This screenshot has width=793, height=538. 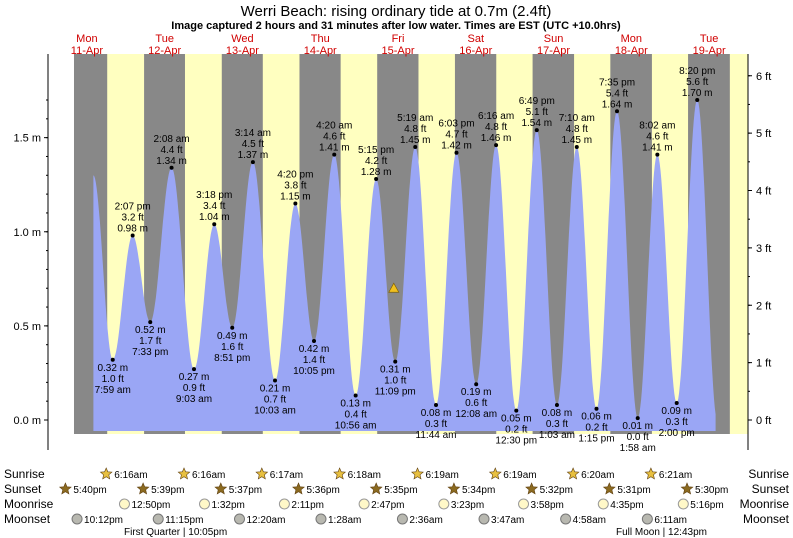 What do you see at coordinates (242, 39) in the screenshot?
I see `day-name-label: Wed` at bounding box center [242, 39].